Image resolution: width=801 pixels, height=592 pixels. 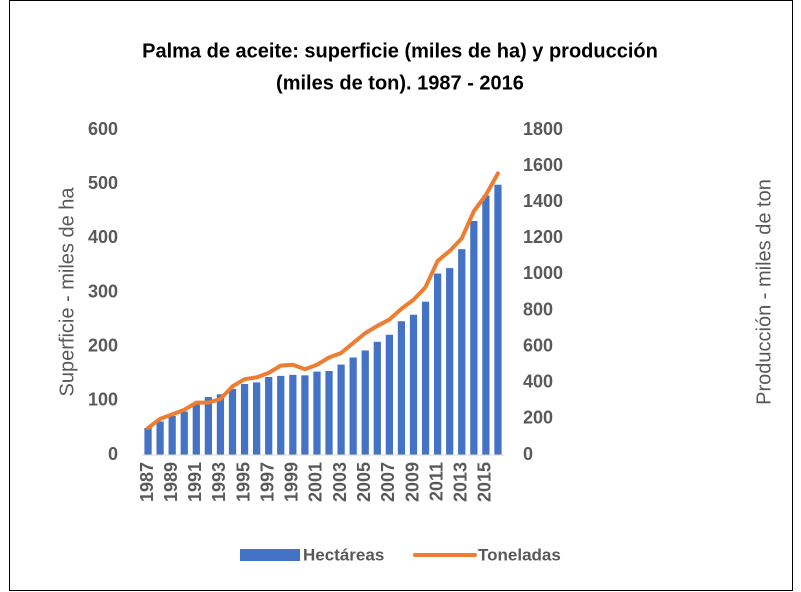 I want to click on y-tick-label: 300, so click(x=103, y=291).